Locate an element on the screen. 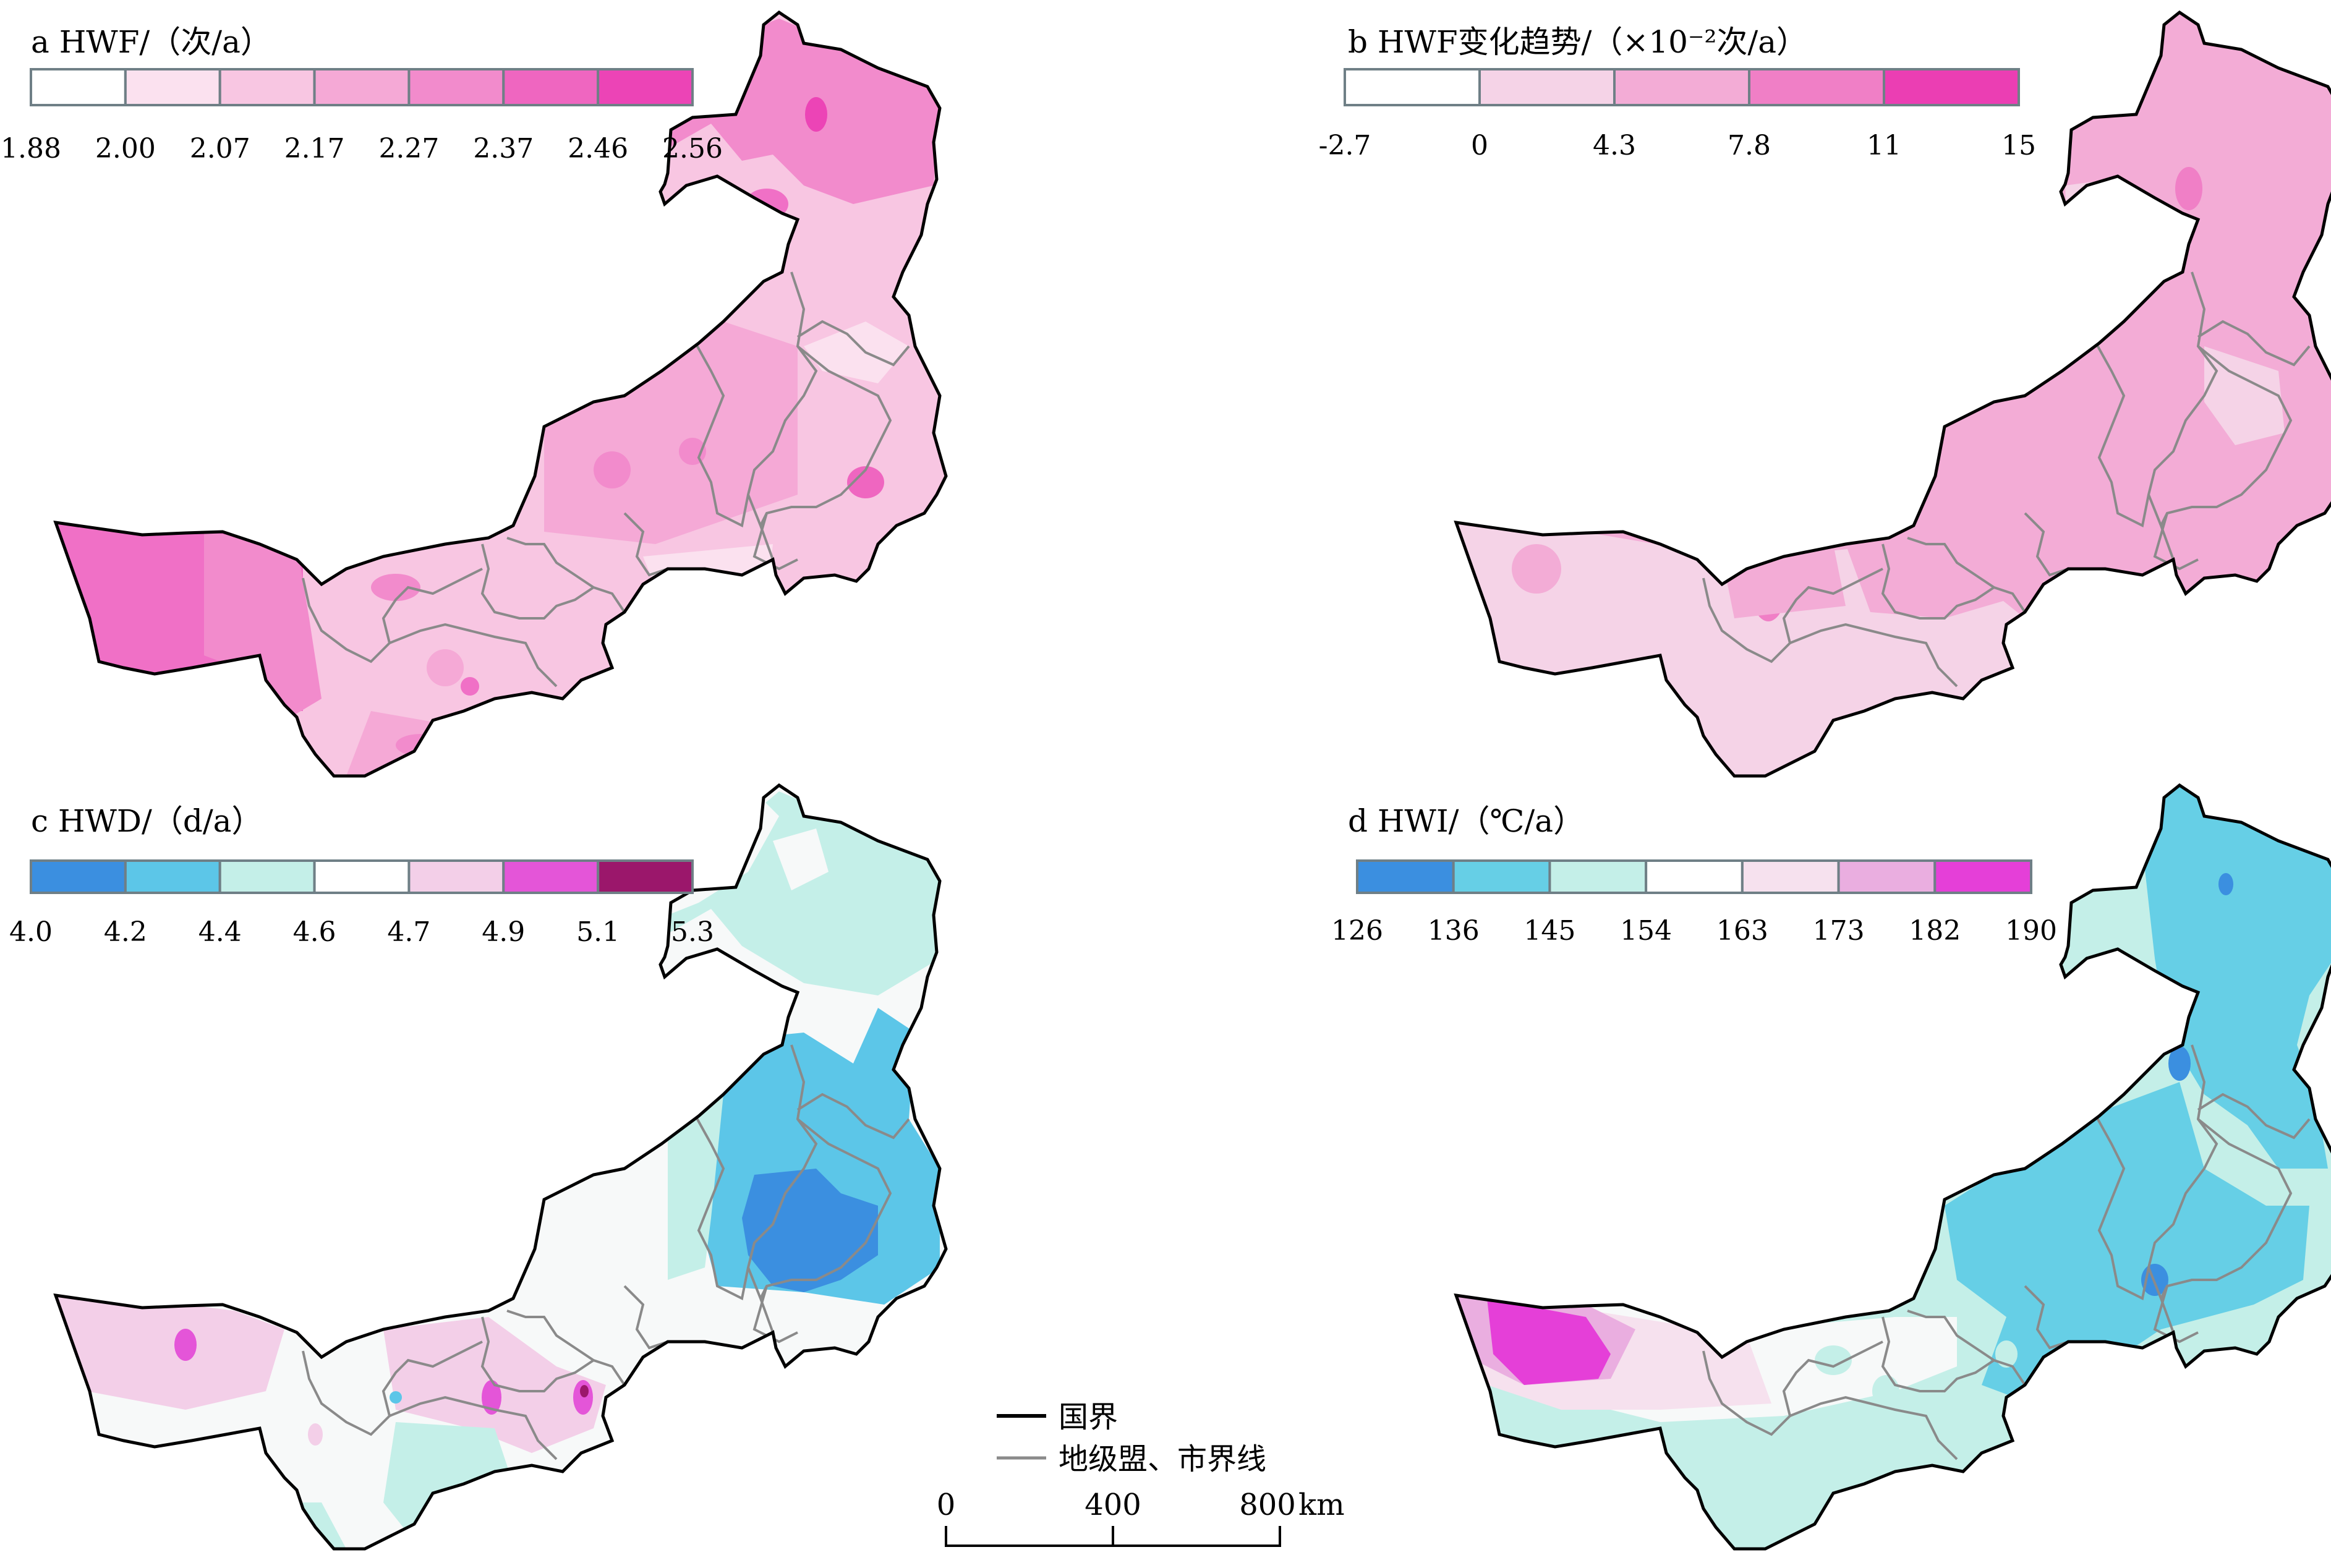  panel-b-legend-tick: 4.3 is located at coordinates (1614, 145).